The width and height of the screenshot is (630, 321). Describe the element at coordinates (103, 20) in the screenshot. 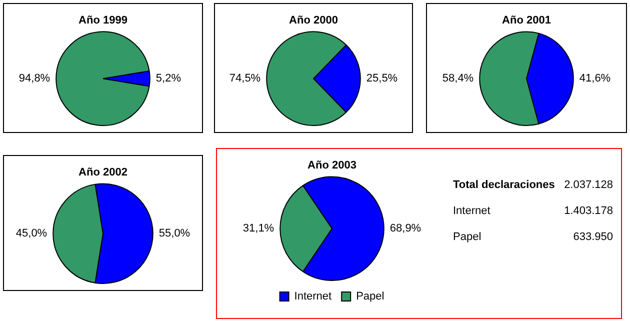

I see `chart-title: Año 1999` at that location.